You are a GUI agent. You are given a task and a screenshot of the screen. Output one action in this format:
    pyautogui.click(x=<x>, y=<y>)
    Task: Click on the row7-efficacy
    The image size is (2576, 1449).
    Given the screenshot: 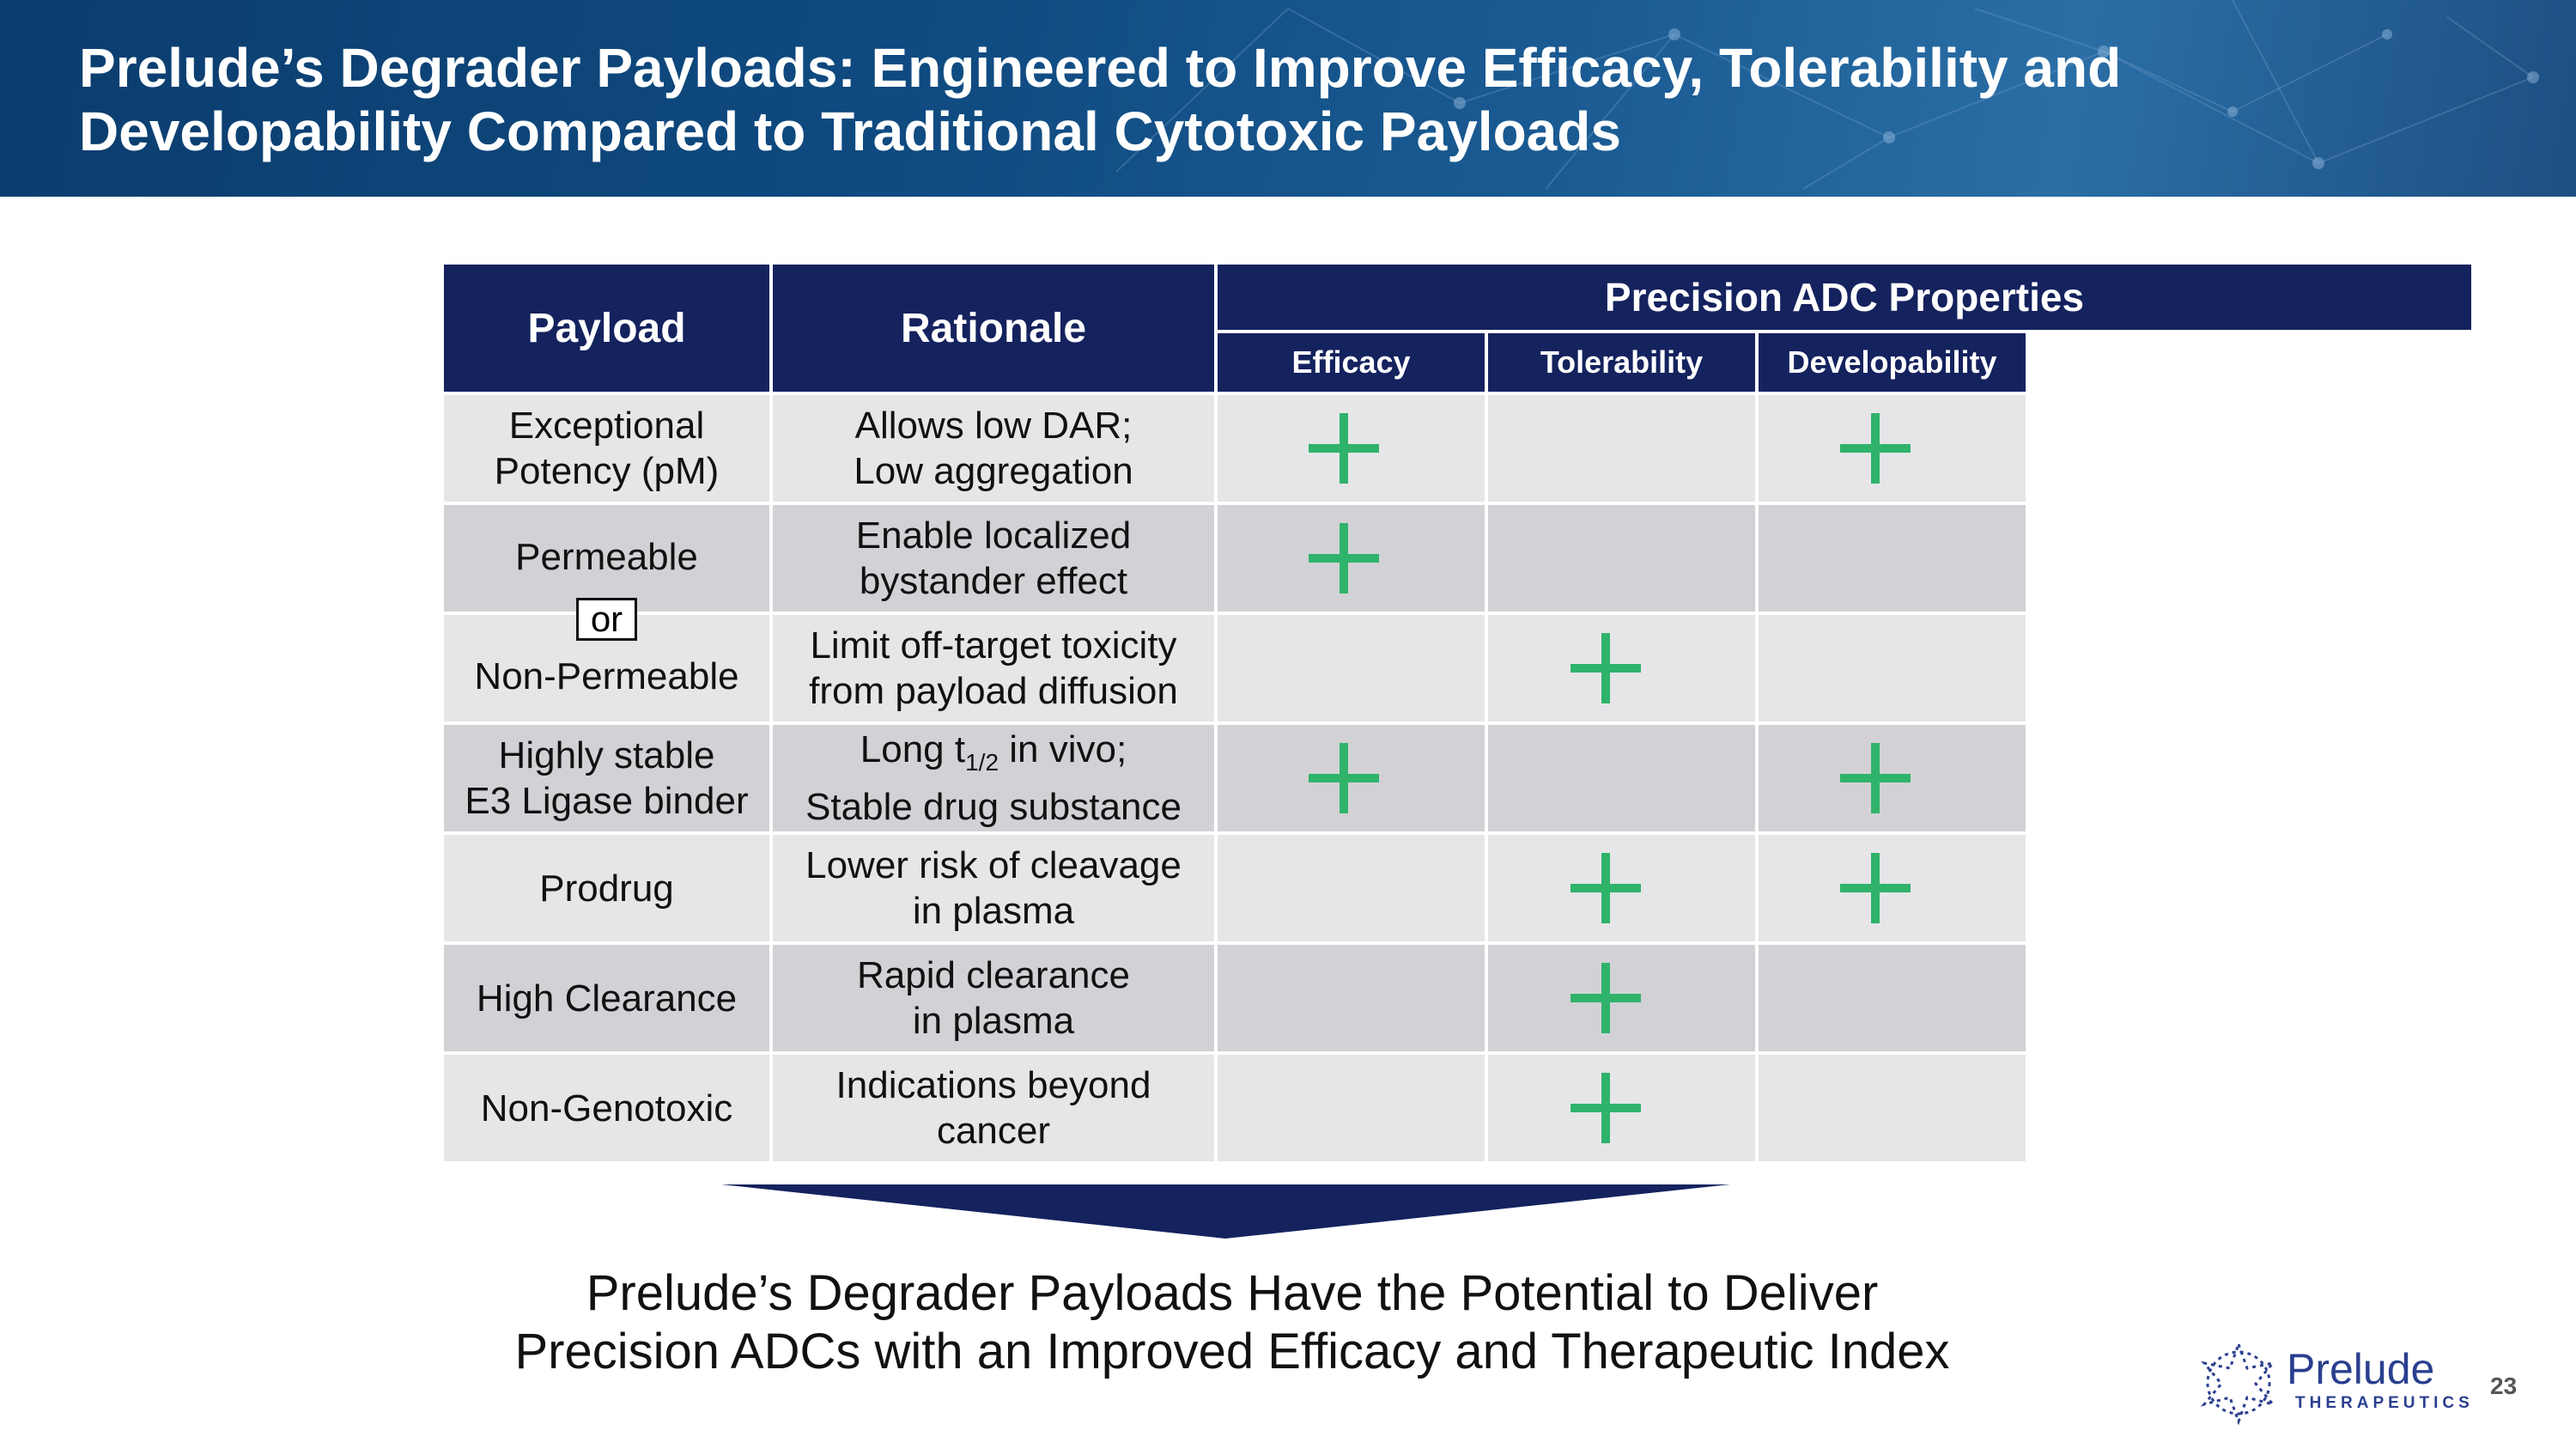 What is the action you would take?
    pyautogui.click(x=1352, y=1108)
    